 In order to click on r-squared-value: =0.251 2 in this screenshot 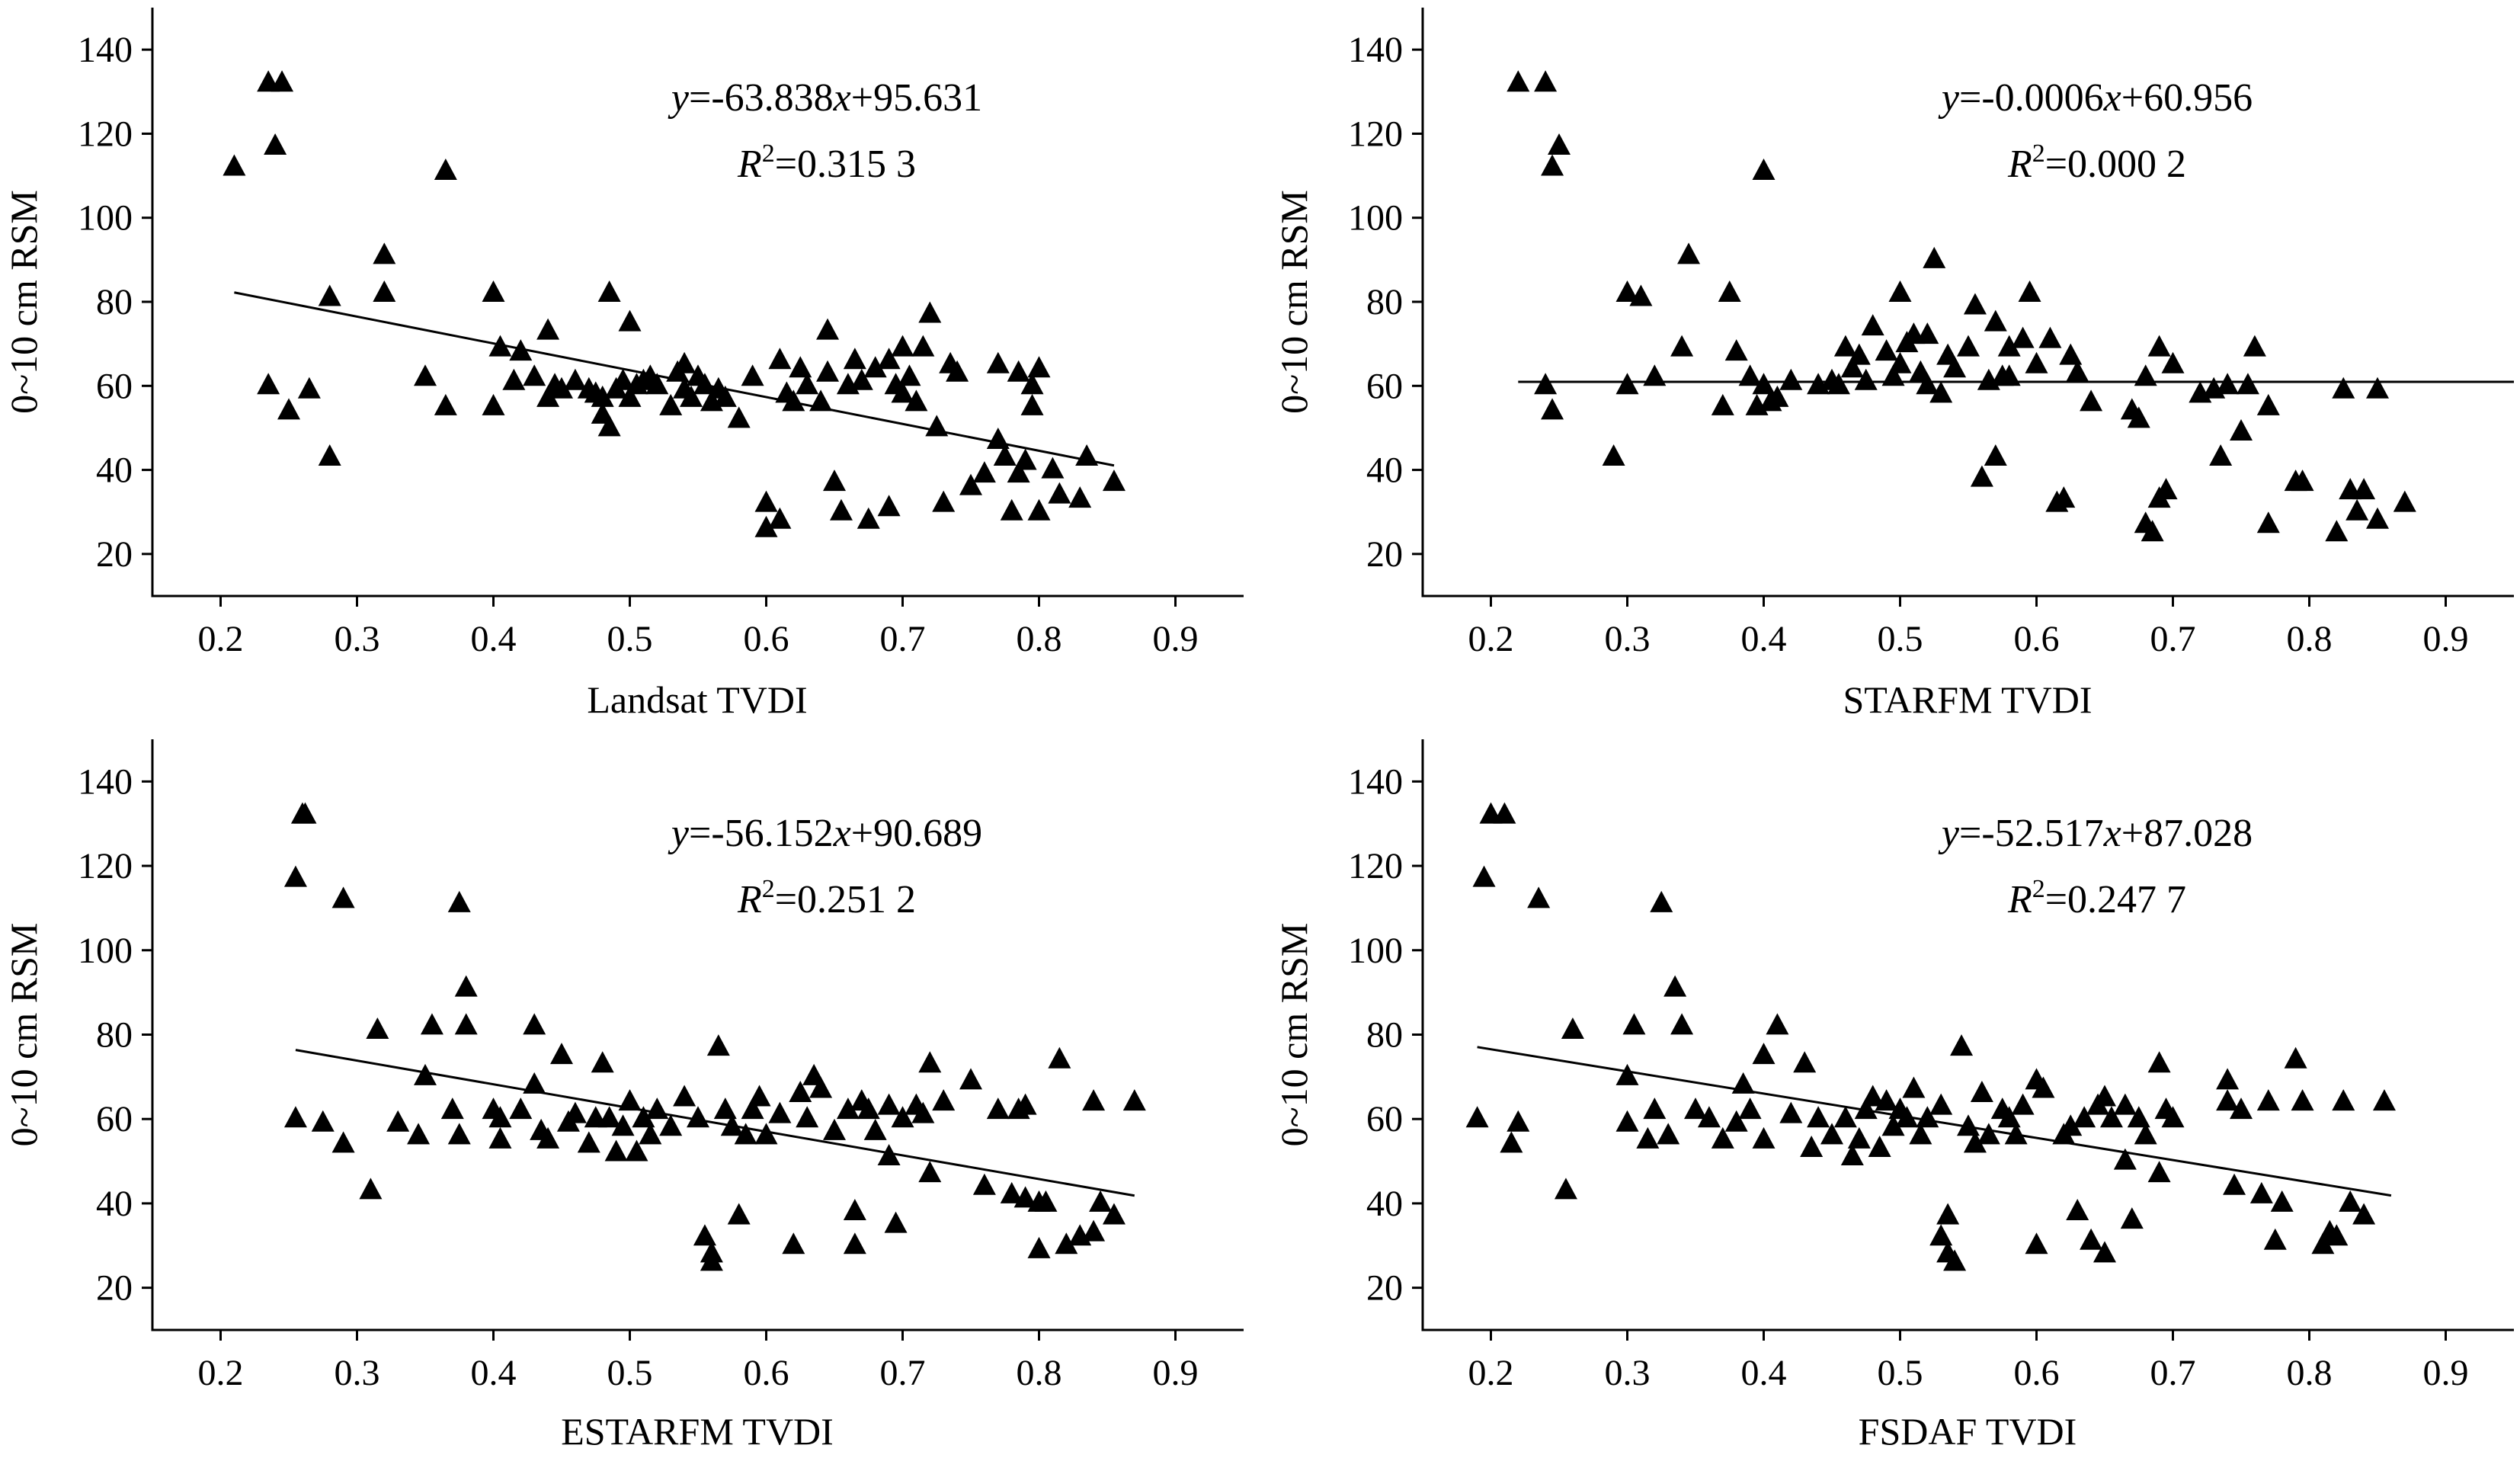, I will do `click(845, 899)`.